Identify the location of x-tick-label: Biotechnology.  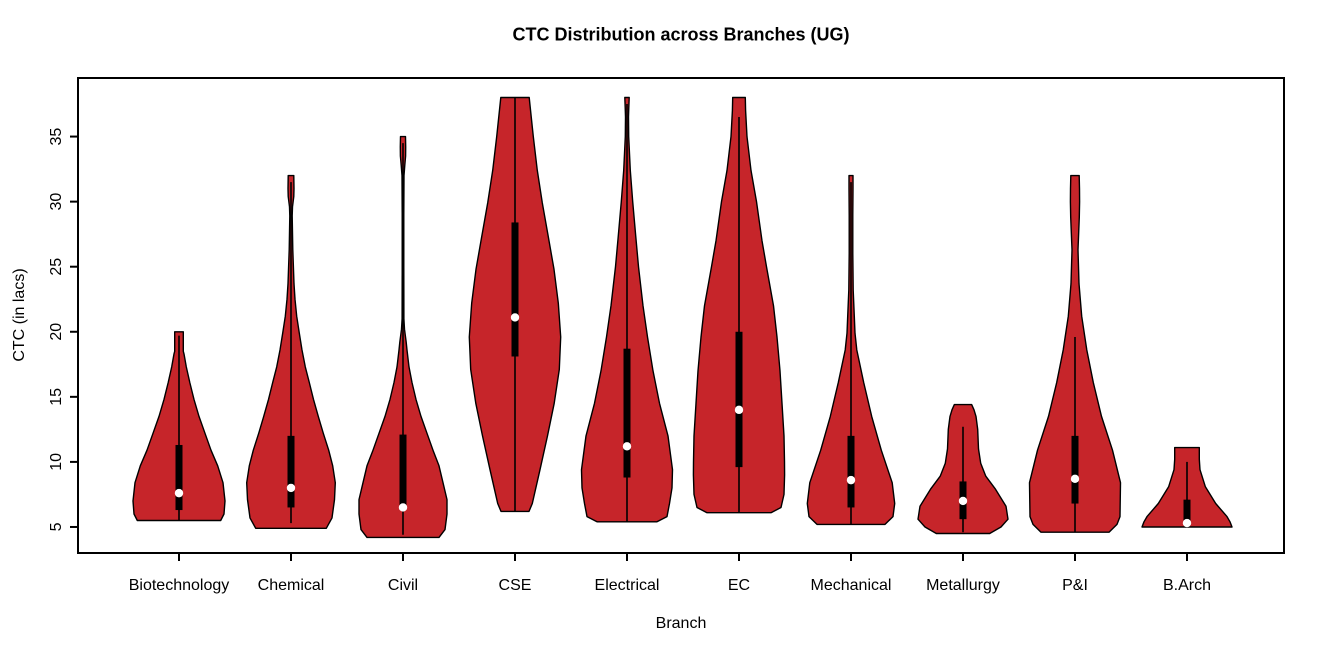
(179, 585).